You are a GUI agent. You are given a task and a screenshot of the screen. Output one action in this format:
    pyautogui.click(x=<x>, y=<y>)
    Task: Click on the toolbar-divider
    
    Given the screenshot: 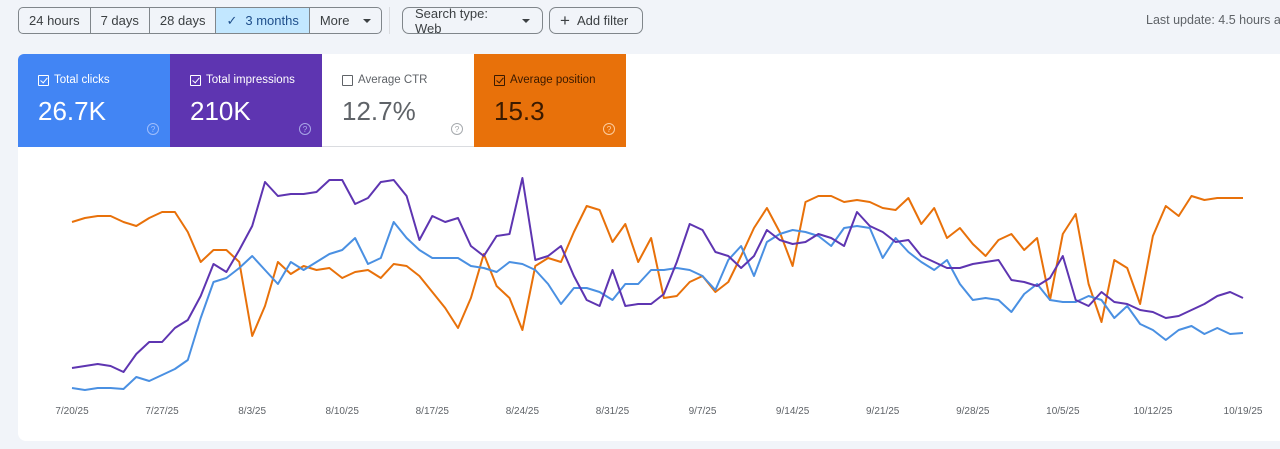 What is the action you would take?
    pyautogui.click(x=389, y=20)
    